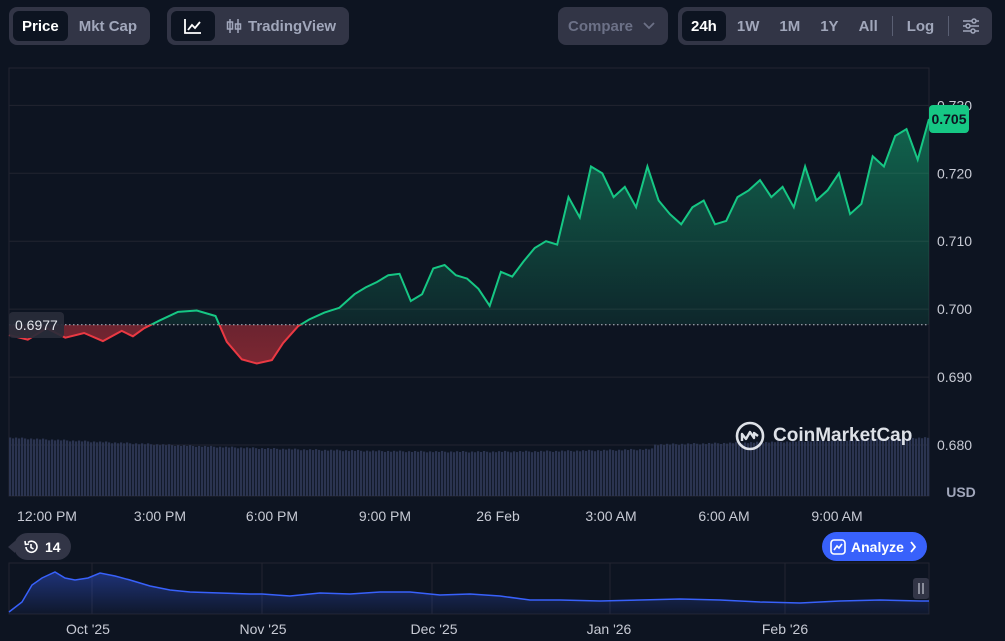  What do you see at coordinates (193, 26) in the screenshot?
I see `line-chart-button` at bounding box center [193, 26].